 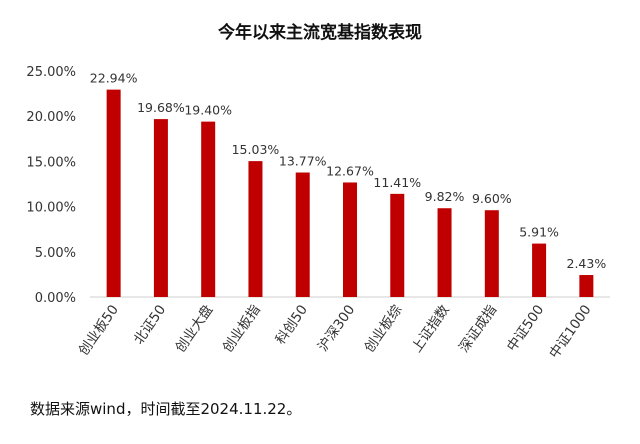 What do you see at coordinates (161, 107) in the screenshot?
I see `data-label: 19.68%` at bounding box center [161, 107].